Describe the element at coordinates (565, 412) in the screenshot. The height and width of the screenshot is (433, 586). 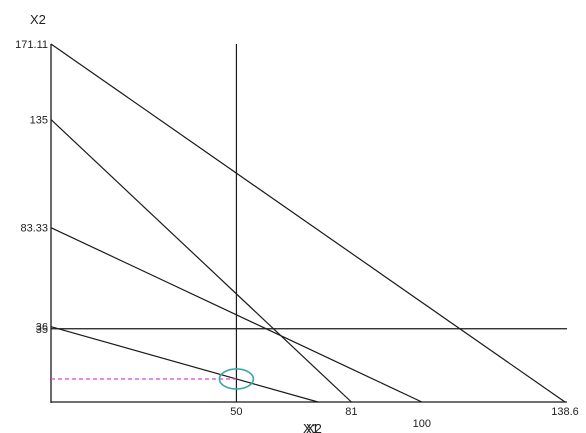
I see `x-tick-label-4: 138.6` at that location.